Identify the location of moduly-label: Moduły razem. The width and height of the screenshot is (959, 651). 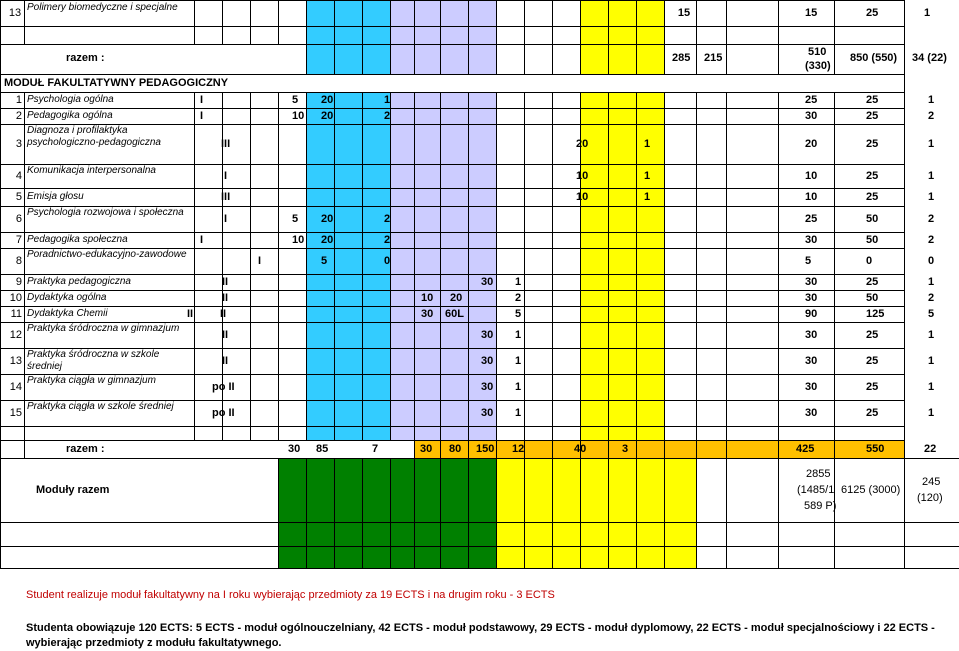
(73, 490).